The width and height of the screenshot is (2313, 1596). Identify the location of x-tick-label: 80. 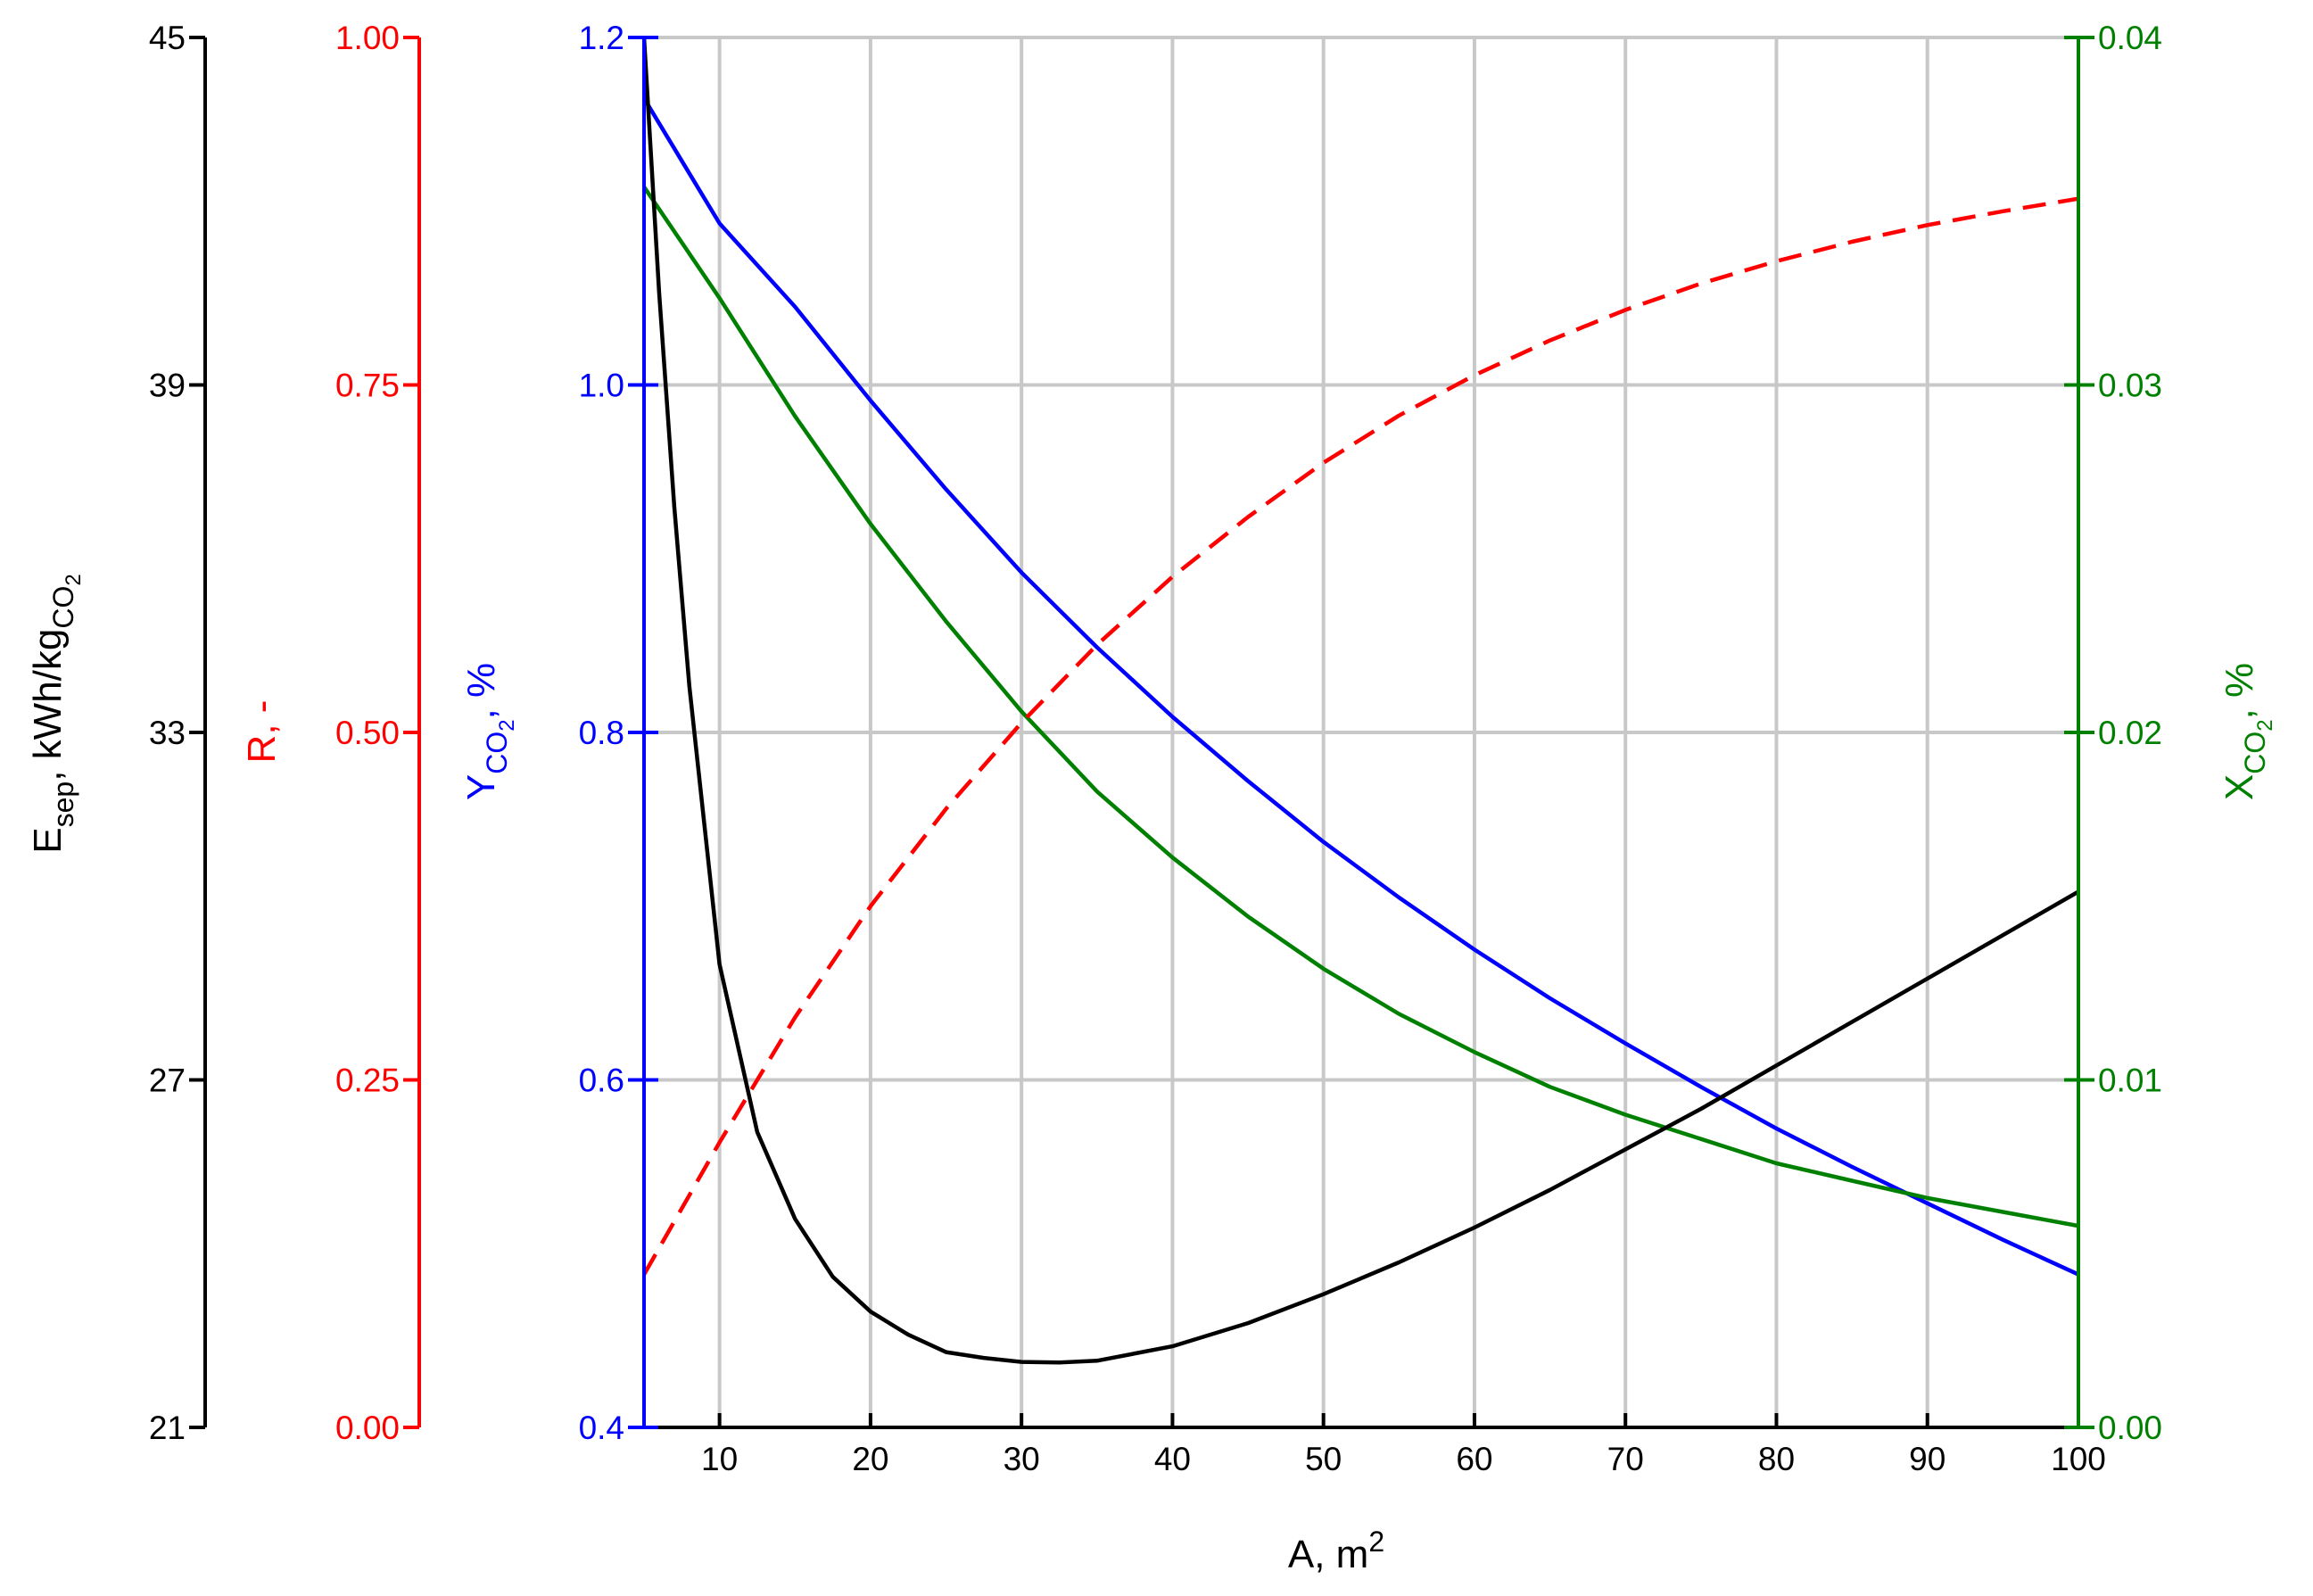
(1777, 1459).